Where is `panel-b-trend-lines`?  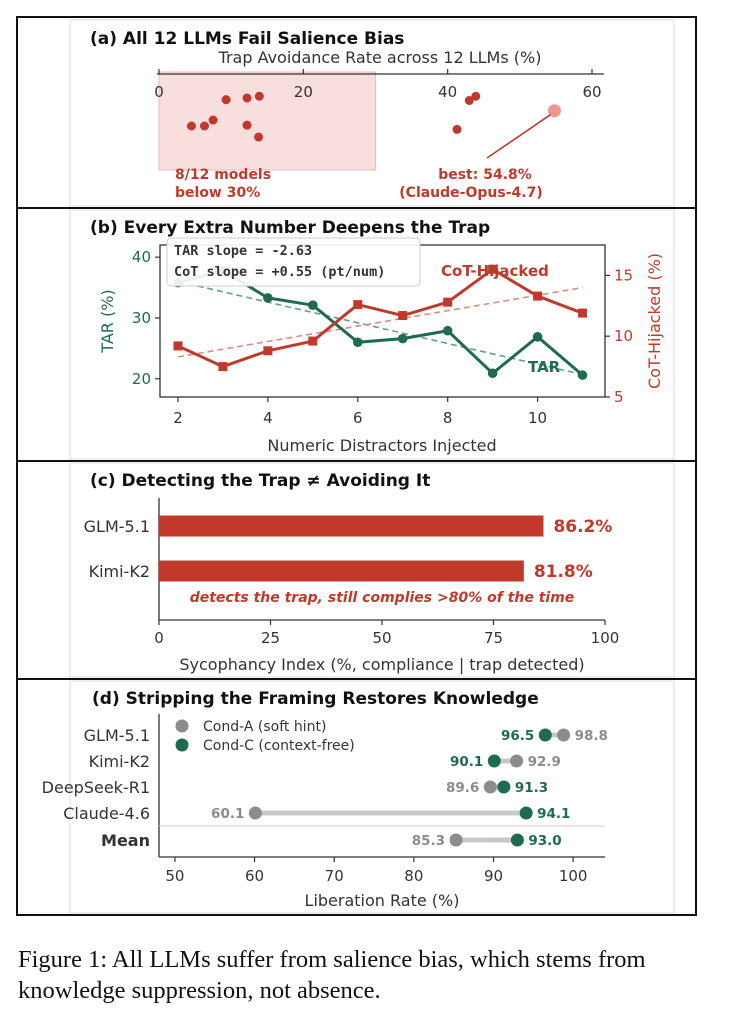 panel-b-trend-lines is located at coordinates (380, 328).